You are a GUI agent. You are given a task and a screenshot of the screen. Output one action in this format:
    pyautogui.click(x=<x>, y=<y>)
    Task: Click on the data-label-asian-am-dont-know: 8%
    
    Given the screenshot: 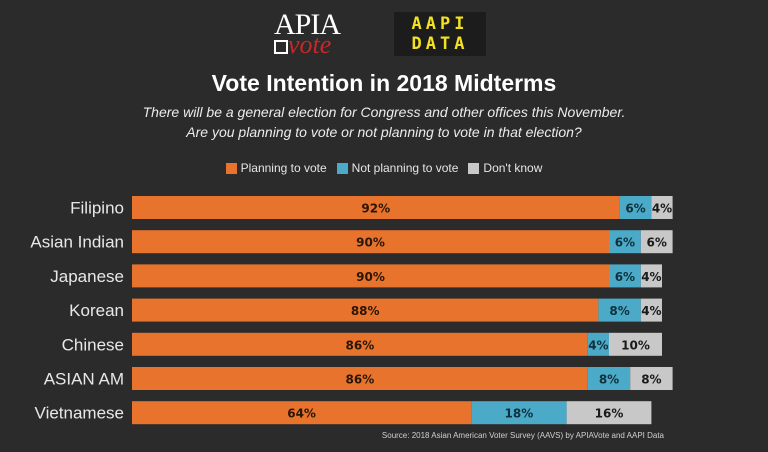 What is the action you would take?
    pyautogui.click(x=651, y=380)
    